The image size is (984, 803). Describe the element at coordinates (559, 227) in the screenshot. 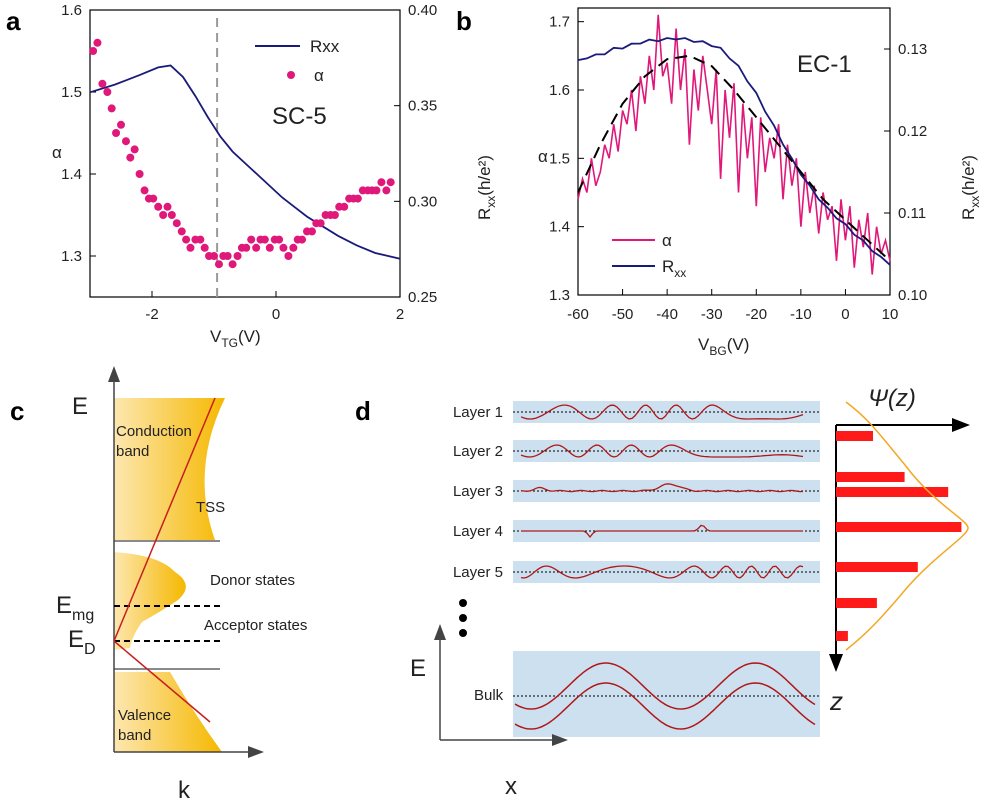

I see `panel-b-ytick-label: 1.4` at that location.